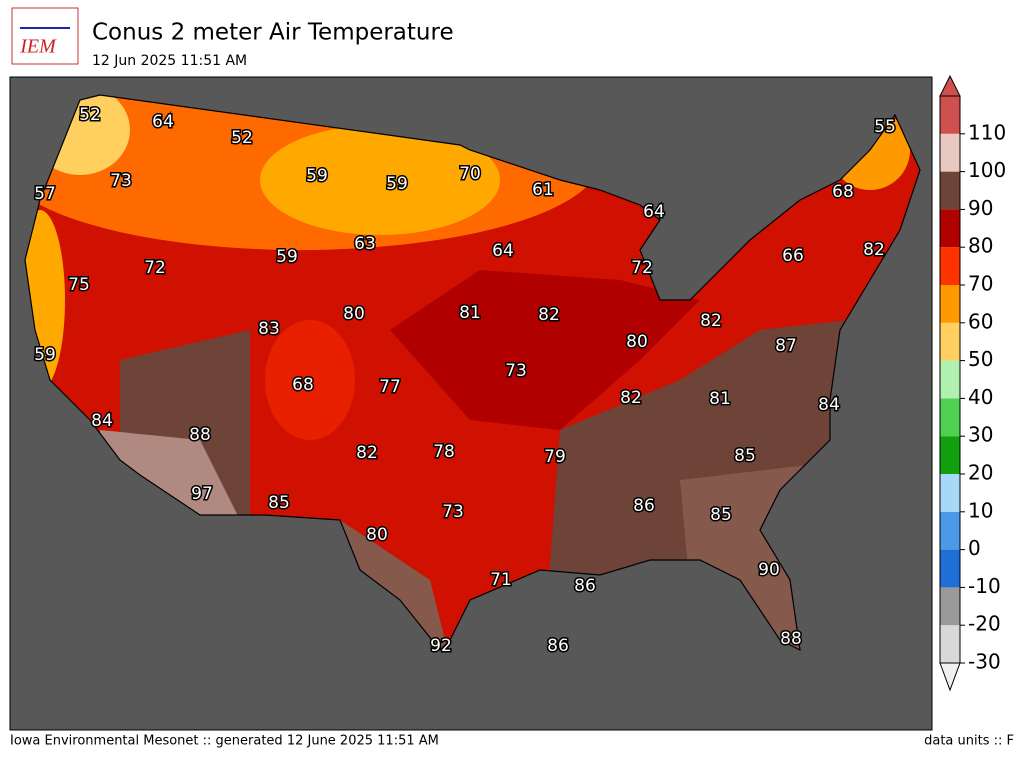 The image size is (1024, 772). Describe the element at coordinates (980, 321) in the screenshot. I see `colorbar-label: 60` at that location.